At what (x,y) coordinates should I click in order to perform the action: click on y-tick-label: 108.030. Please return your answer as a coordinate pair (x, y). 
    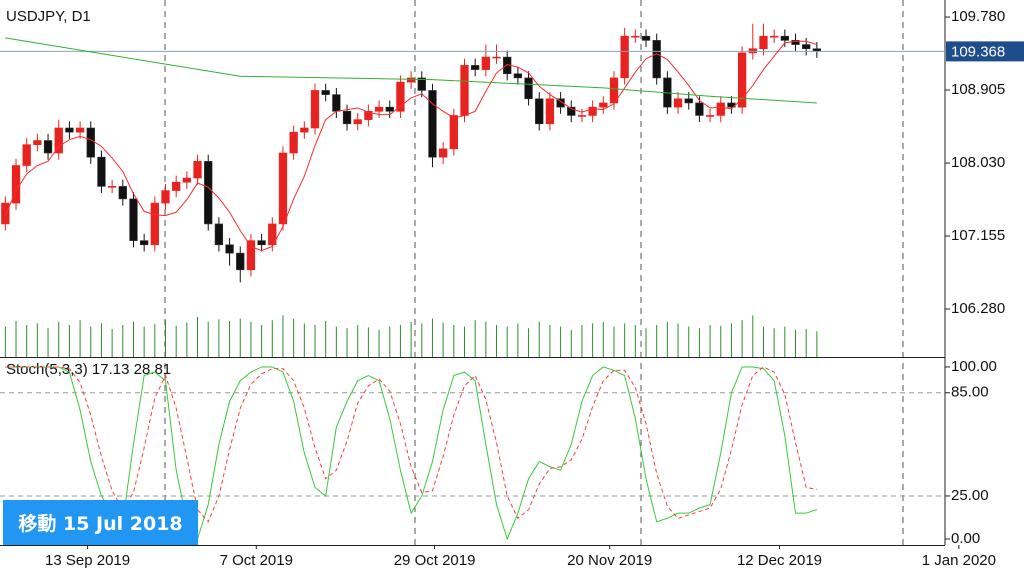
    Looking at the image, I should click on (978, 162).